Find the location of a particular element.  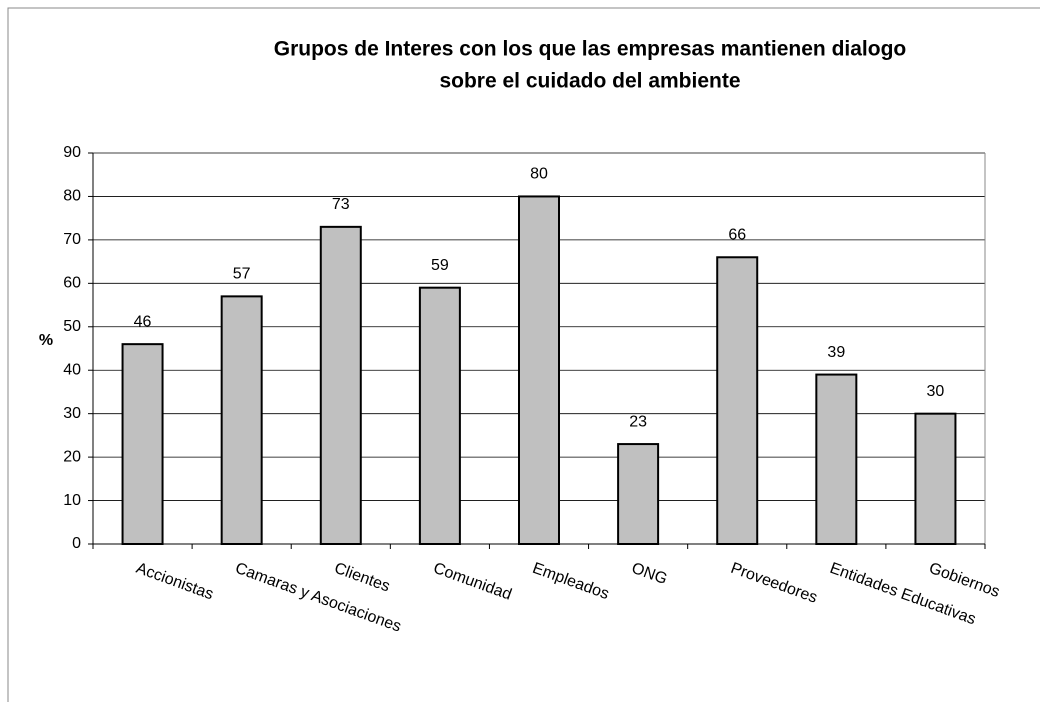

data-label: 59 is located at coordinates (440, 265).